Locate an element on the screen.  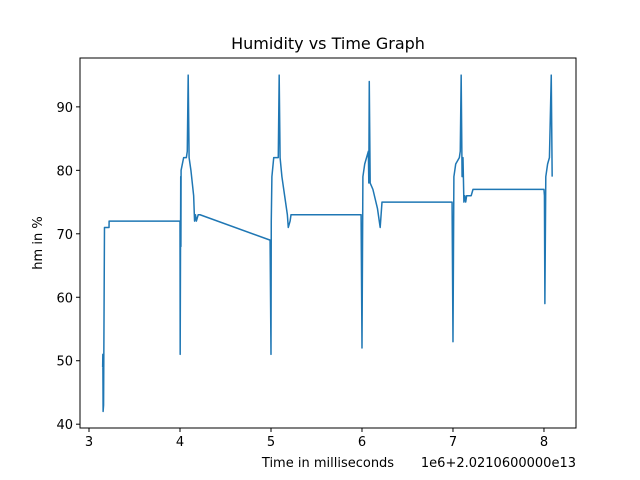
x-offset-text: 1e6+2.0210600000e13 is located at coordinates (498, 463).